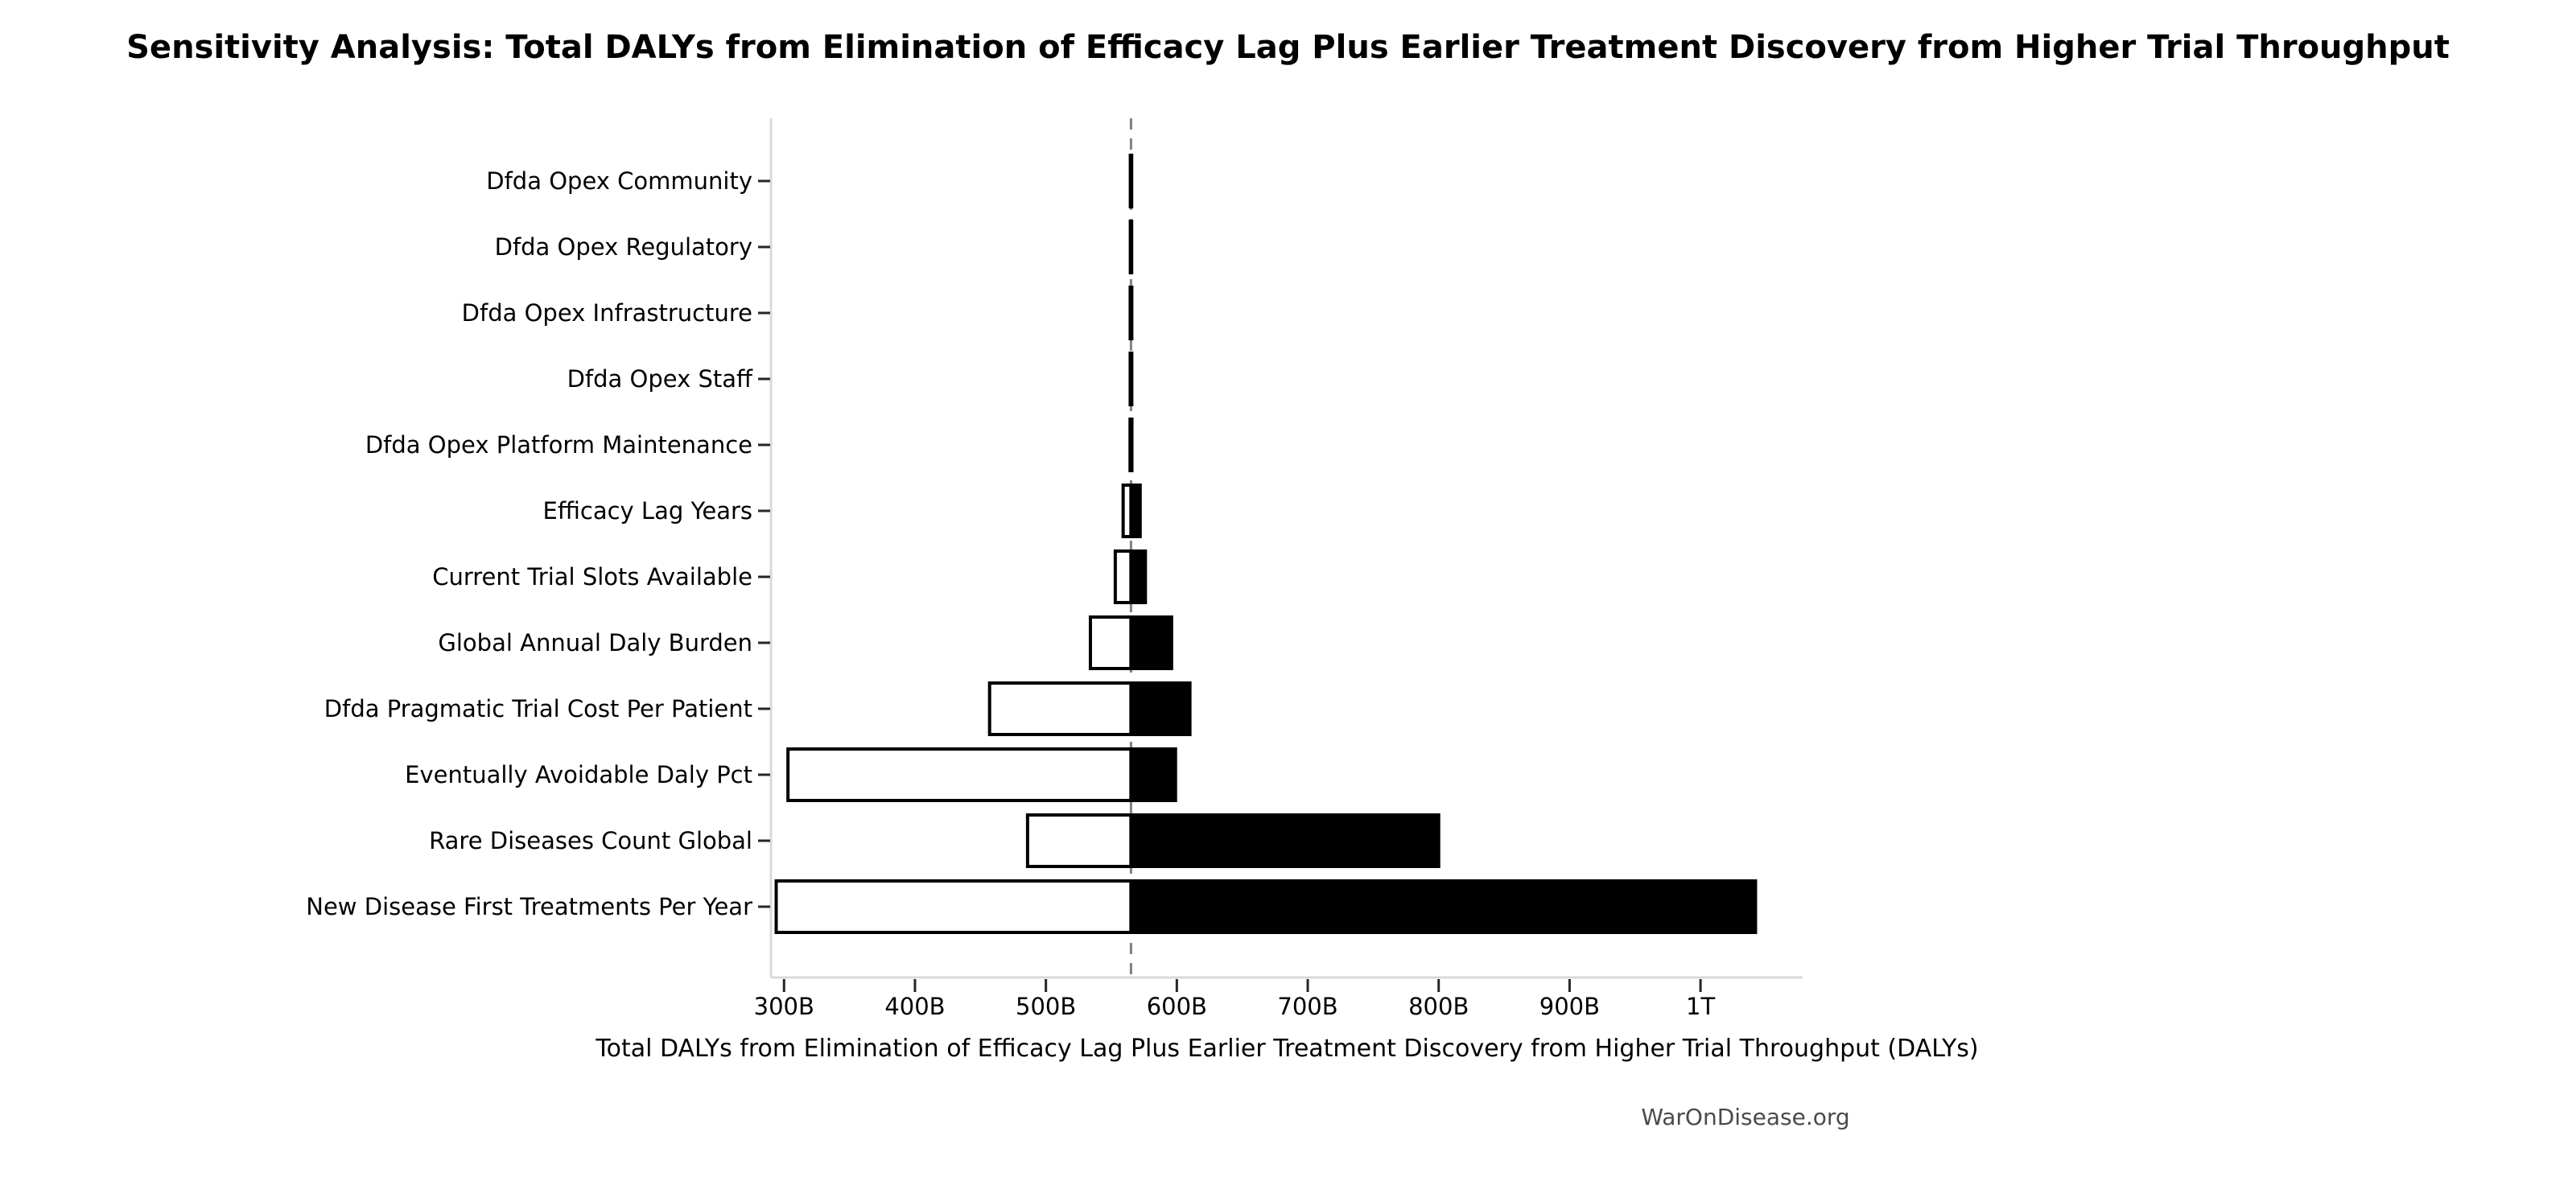 This screenshot has width=2576, height=1177. Describe the element at coordinates (558, 445) in the screenshot. I see `y-axis-label: Dfda Opex Platform Maintenance` at that location.